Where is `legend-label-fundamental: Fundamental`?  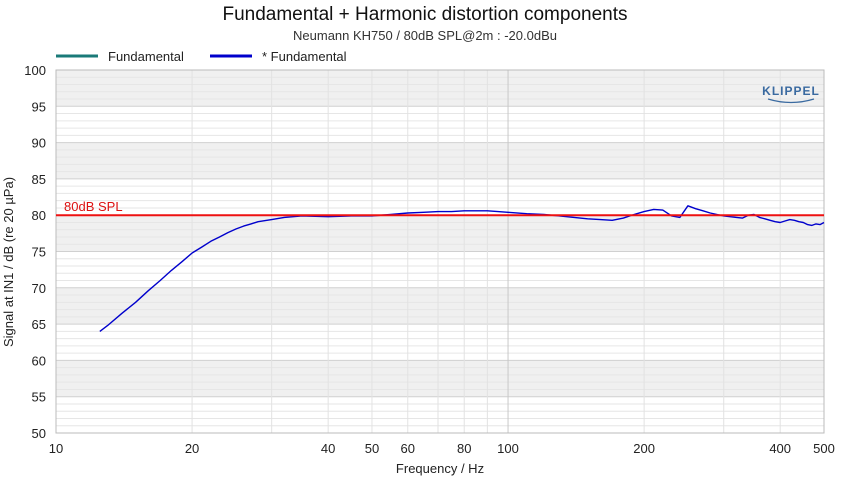 legend-label-fundamental: Fundamental is located at coordinates (146, 56).